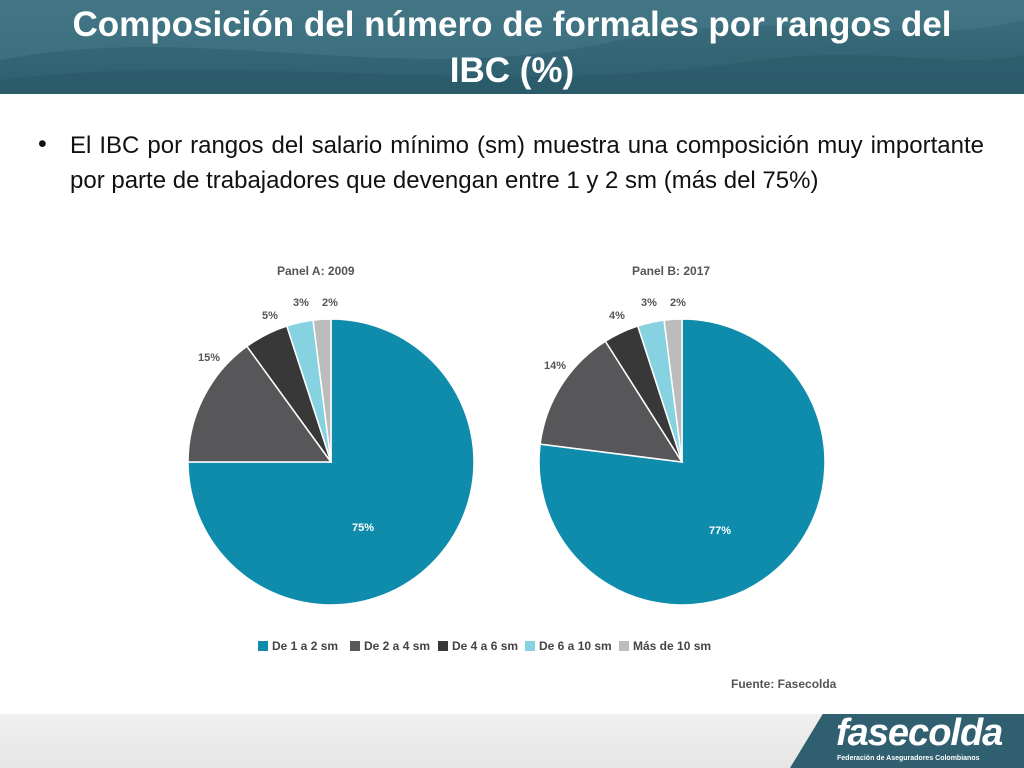 The width and height of the screenshot is (1024, 768). I want to click on header-wave-decoration, so click(512, 47).